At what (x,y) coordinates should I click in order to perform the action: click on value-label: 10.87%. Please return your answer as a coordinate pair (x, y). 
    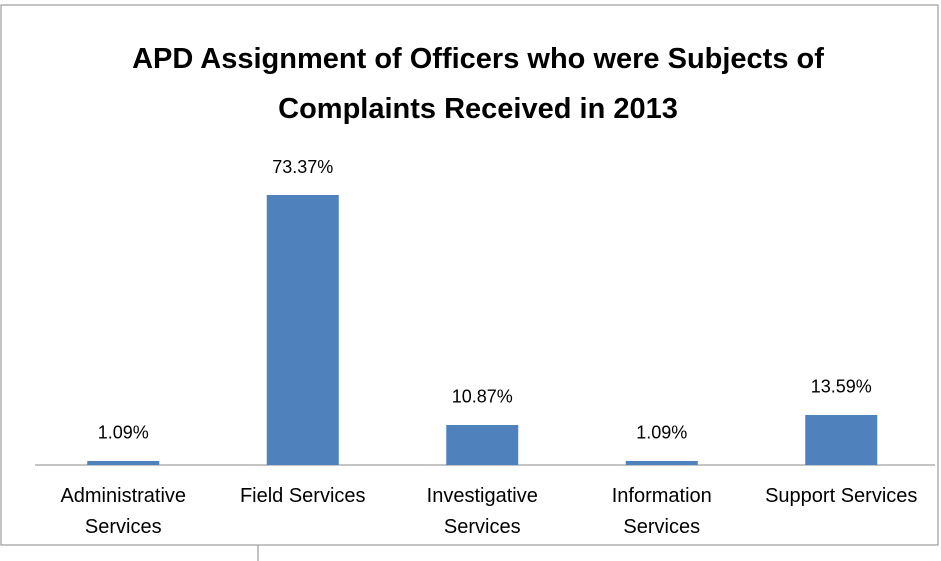
    Looking at the image, I should click on (482, 397).